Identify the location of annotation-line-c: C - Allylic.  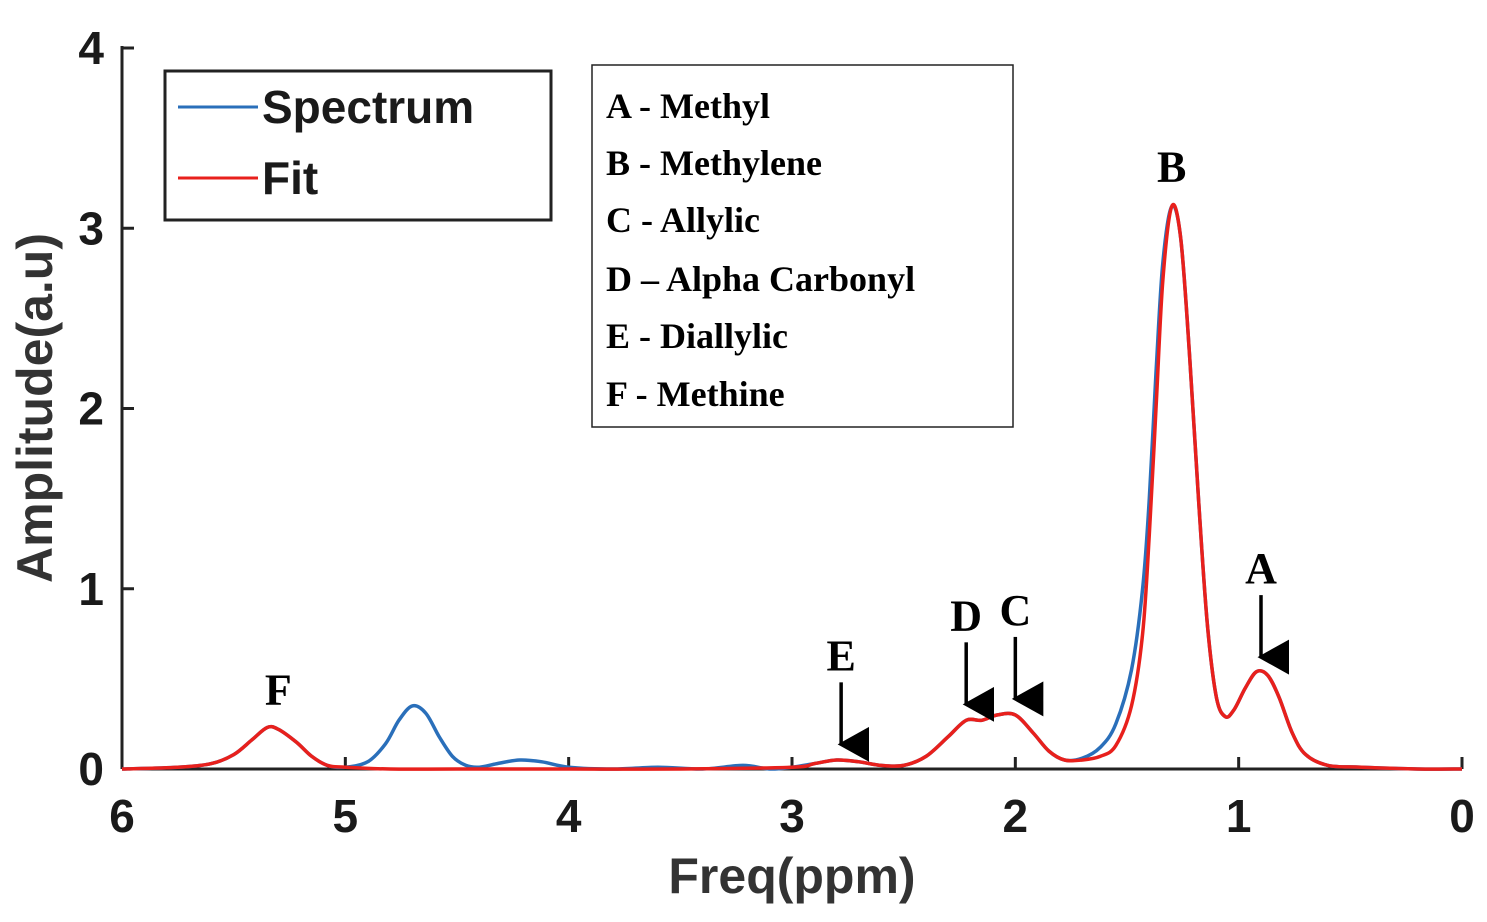
(683, 220).